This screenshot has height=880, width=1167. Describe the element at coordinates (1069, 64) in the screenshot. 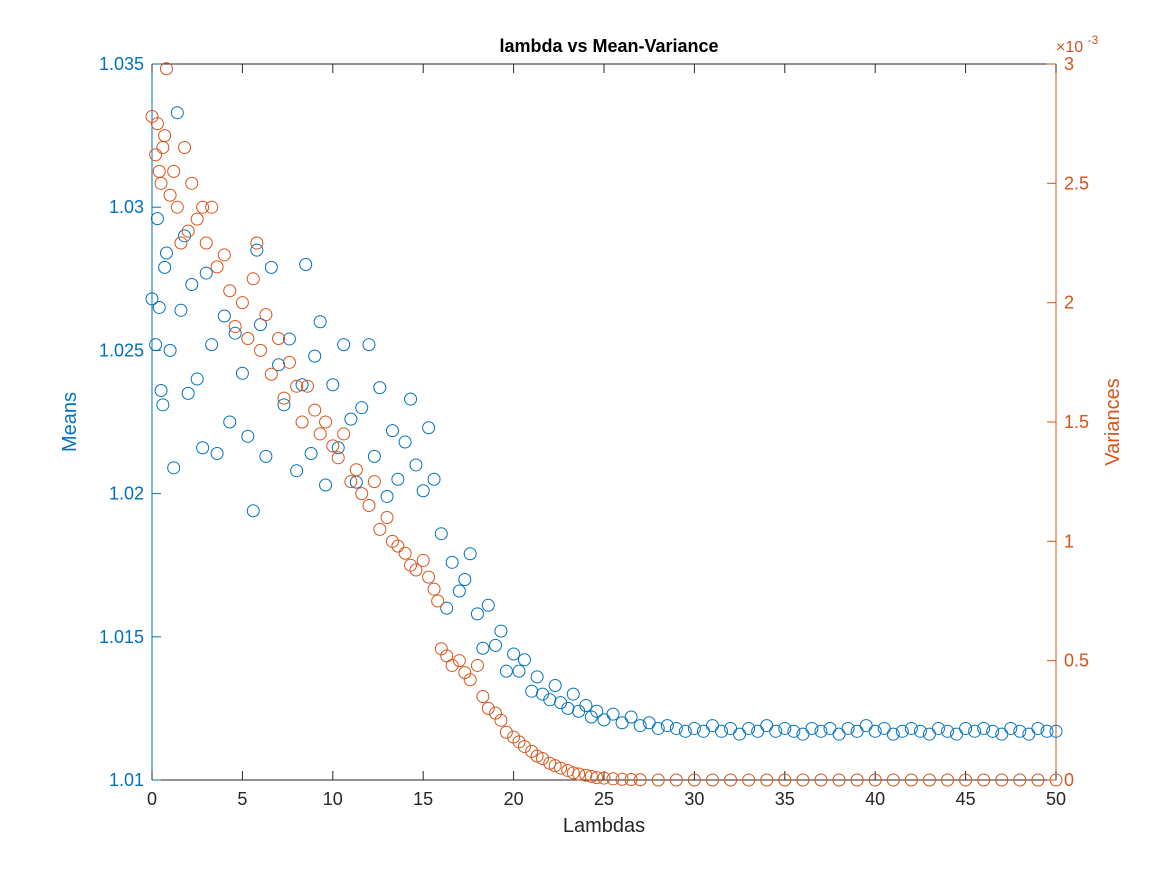

I see `y-right-tick-label: 3` at that location.